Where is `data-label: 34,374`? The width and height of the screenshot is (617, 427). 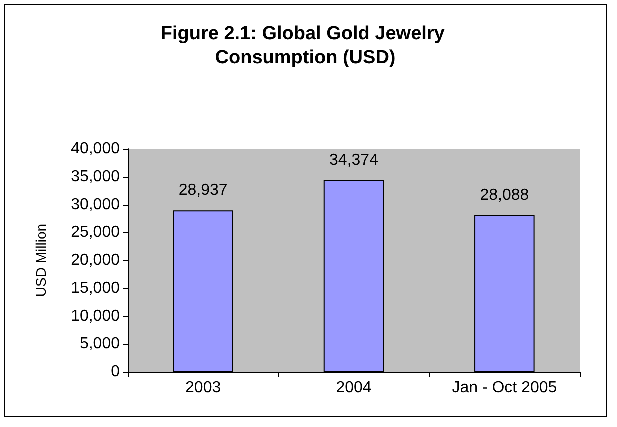 data-label: 34,374 is located at coordinates (354, 160).